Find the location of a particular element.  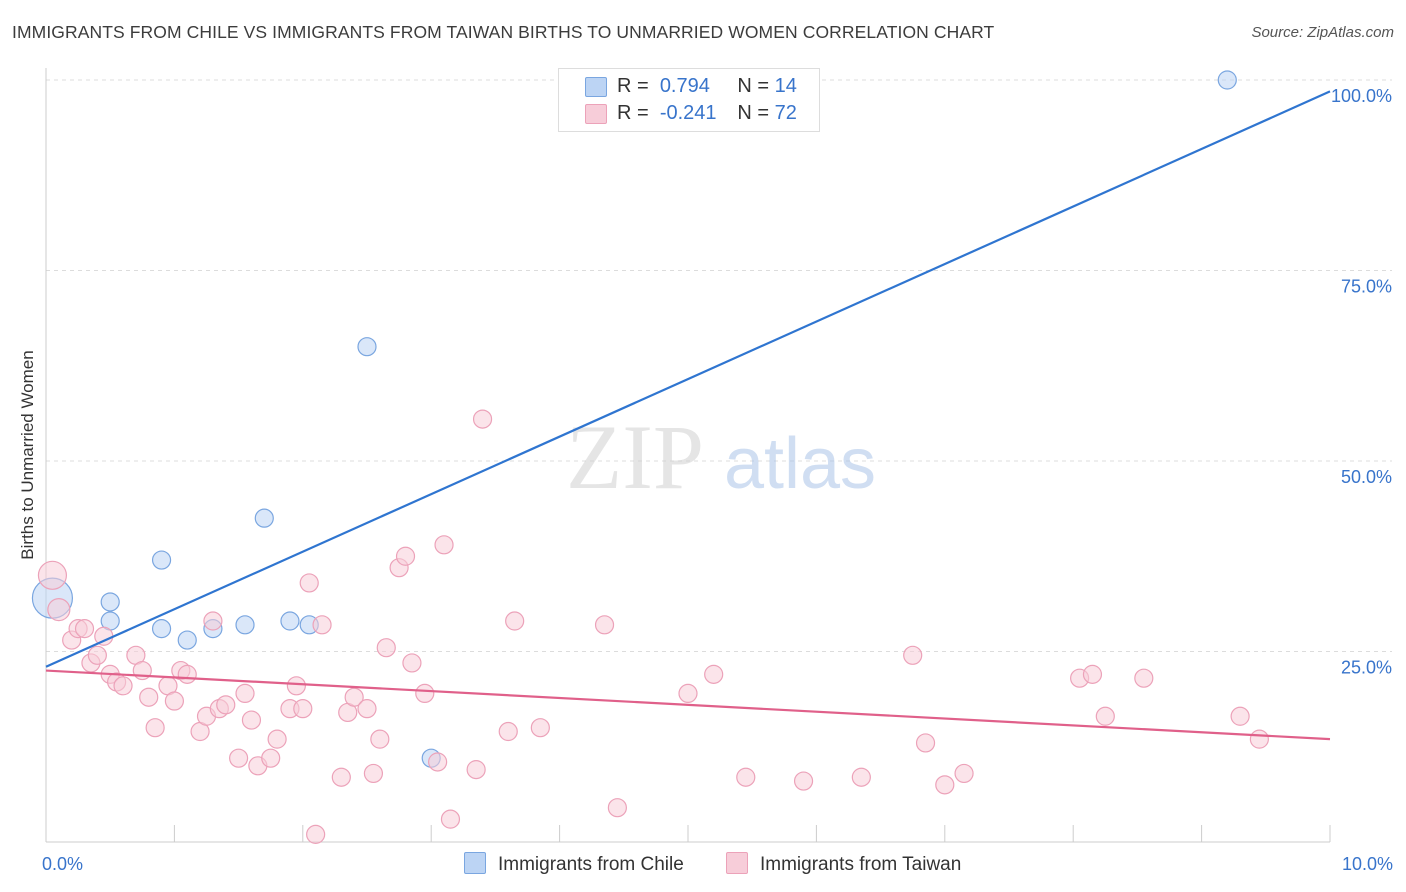

source-label: Source: ZipAtlas.com is located at coordinates (1322, 32).